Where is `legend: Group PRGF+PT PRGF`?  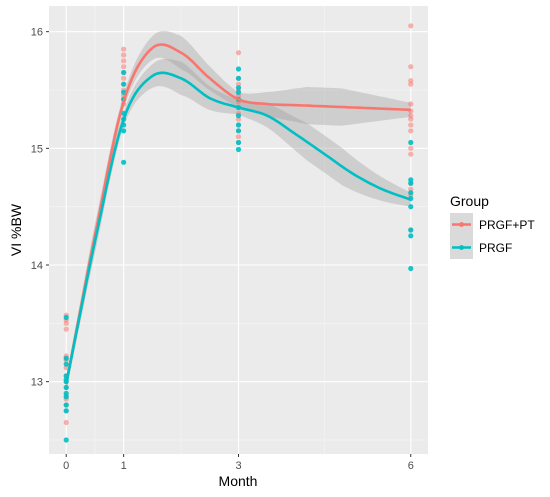
legend: Group PRGF+PT PRGF is located at coordinates (492, 226).